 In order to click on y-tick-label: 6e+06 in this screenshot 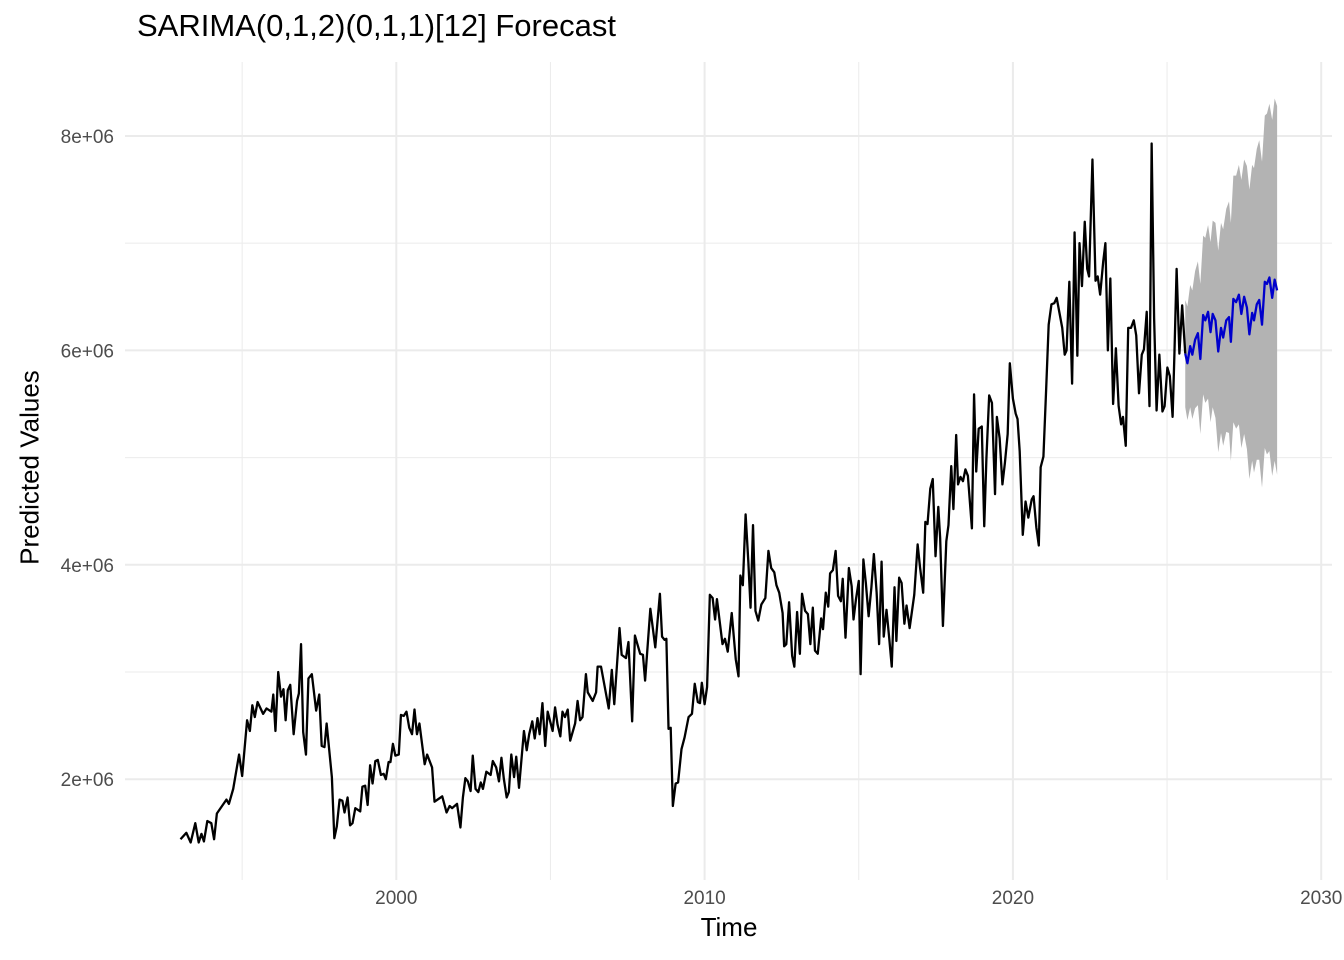, I will do `click(87, 351)`.